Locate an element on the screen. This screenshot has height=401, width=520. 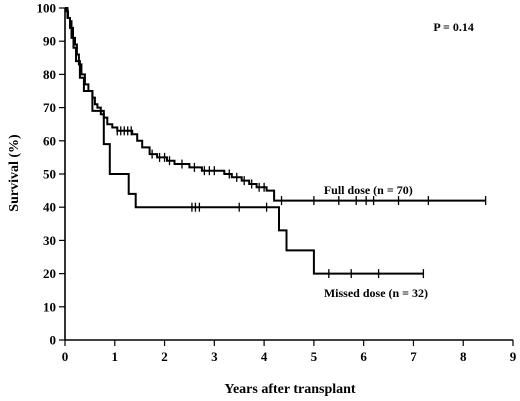
y-tick-label: 70 is located at coordinates (49, 107).